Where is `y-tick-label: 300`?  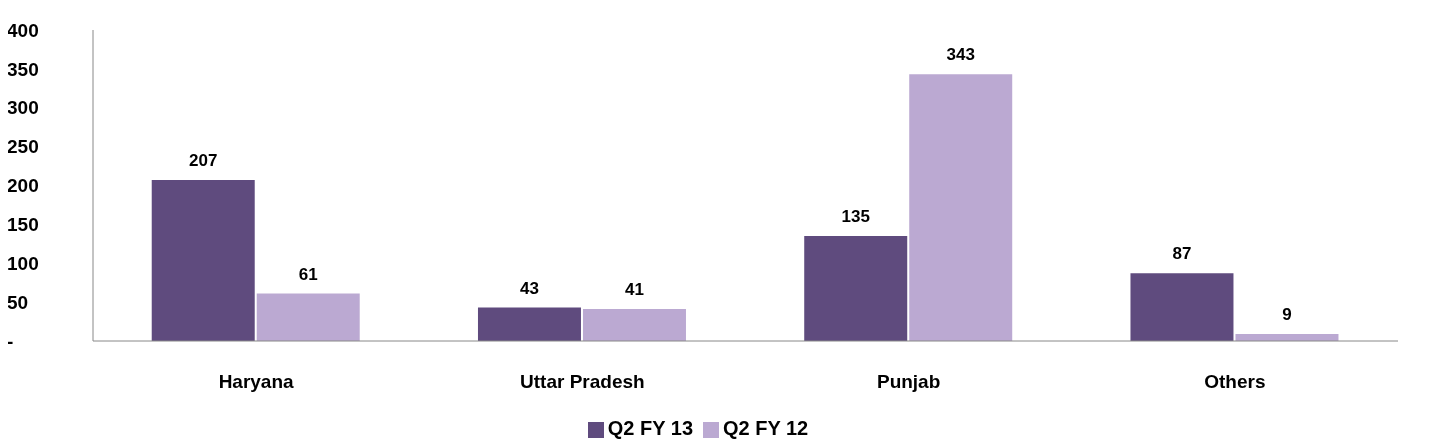 y-tick-label: 300 is located at coordinates (23, 108).